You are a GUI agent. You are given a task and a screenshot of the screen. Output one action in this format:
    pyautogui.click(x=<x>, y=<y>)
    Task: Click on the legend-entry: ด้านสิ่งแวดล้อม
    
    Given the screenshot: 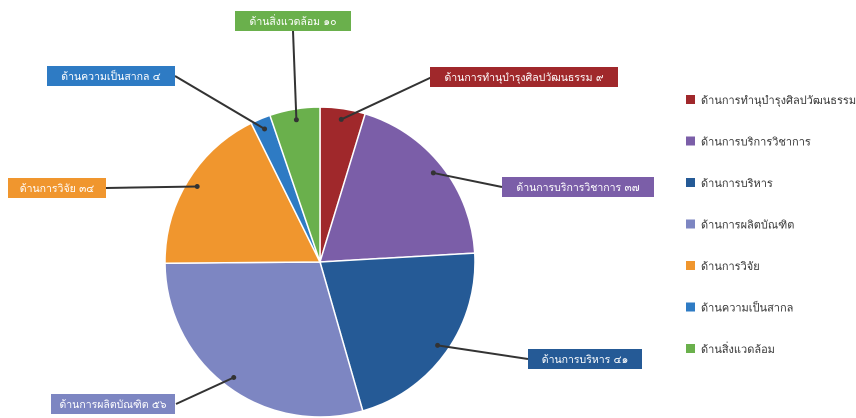 What is the action you would take?
    pyautogui.click(x=738, y=348)
    